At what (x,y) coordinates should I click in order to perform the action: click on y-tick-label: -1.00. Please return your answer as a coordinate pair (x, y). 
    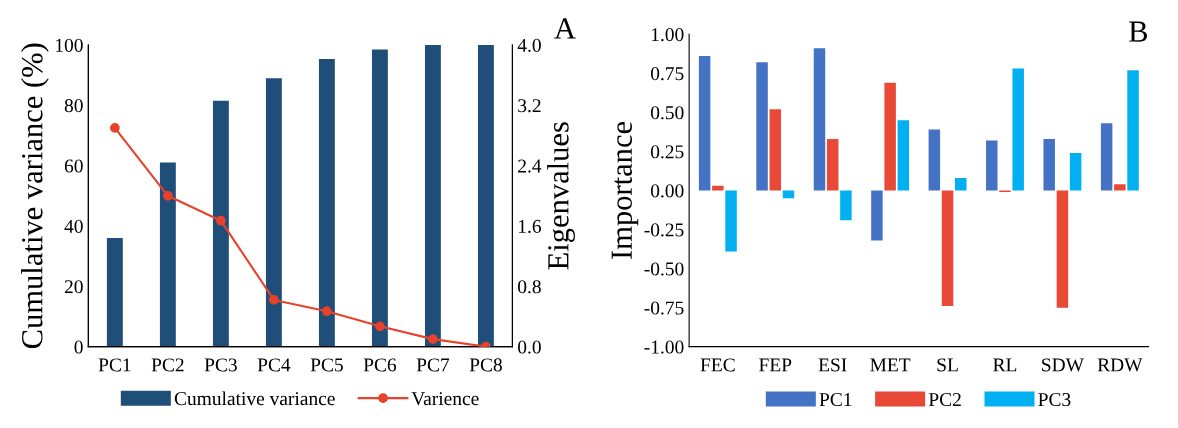
    Looking at the image, I should click on (664, 347).